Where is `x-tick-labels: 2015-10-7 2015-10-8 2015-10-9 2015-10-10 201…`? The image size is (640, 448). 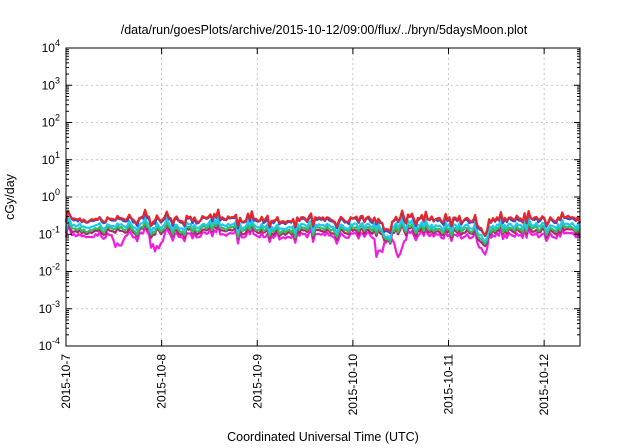
x-tick-labels: 2015-10-7 2015-10-8 2015-10-9 2015-10-10 201… is located at coordinates (305, 385).